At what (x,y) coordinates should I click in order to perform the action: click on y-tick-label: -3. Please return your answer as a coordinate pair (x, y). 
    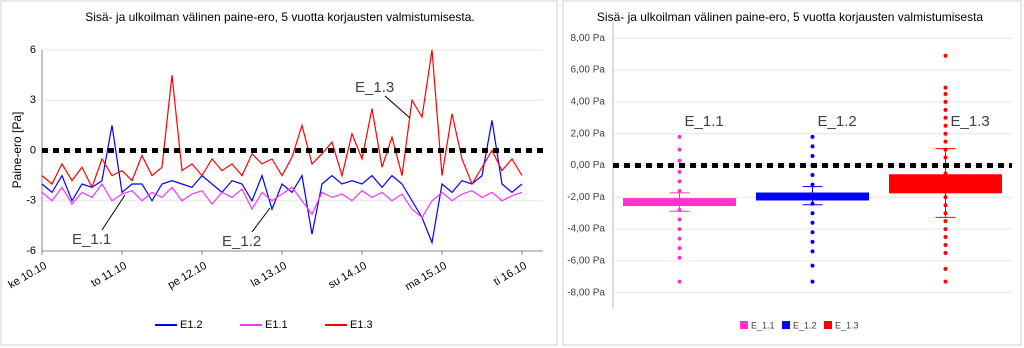
    Looking at the image, I should click on (31, 201).